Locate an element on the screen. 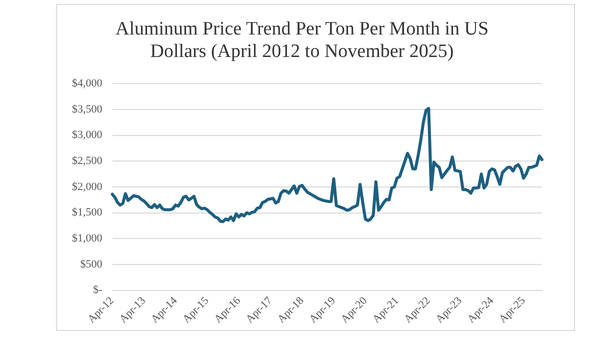 This screenshot has height=338, width=600. y-tick-label: $3,000 is located at coordinates (87, 135).